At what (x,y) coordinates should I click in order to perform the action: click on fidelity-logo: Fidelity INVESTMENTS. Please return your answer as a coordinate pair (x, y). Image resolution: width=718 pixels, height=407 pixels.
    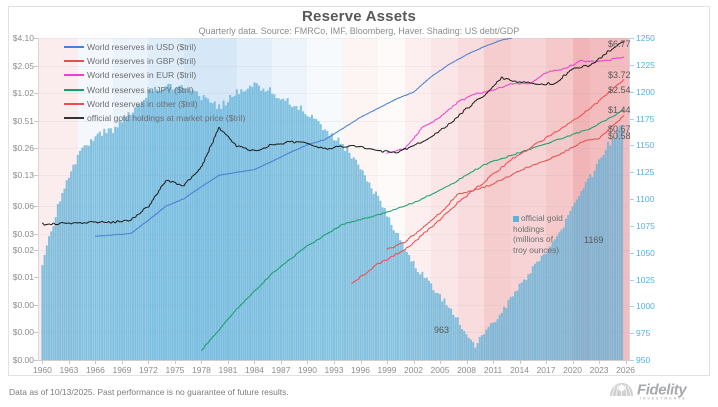
    Looking at the image, I should click on (658, 390).